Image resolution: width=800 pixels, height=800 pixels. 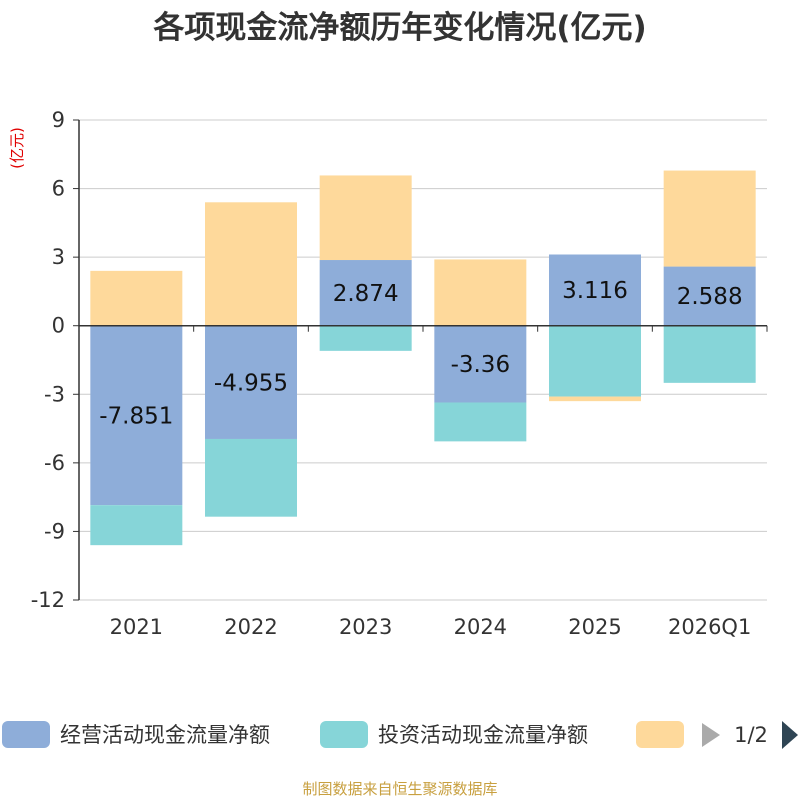 I want to click on chart-title: 各项现金流净额历年变化情况(亿元), so click(x=399, y=28).